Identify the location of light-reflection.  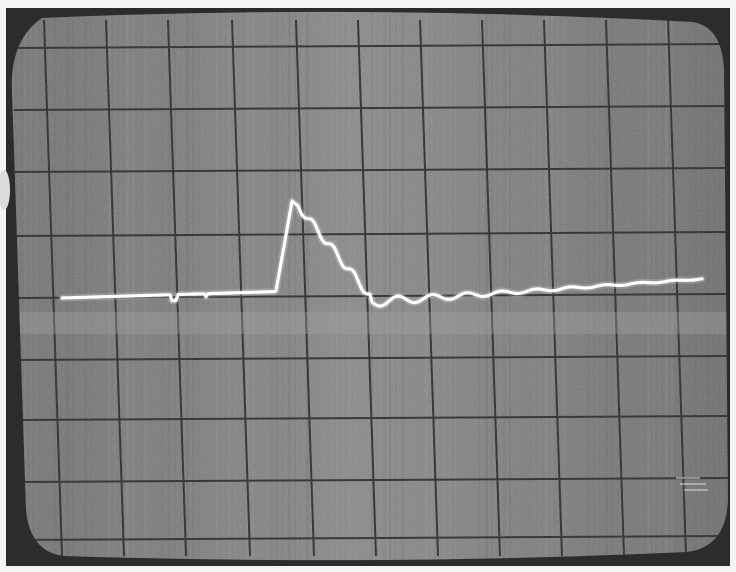
(5, 190).